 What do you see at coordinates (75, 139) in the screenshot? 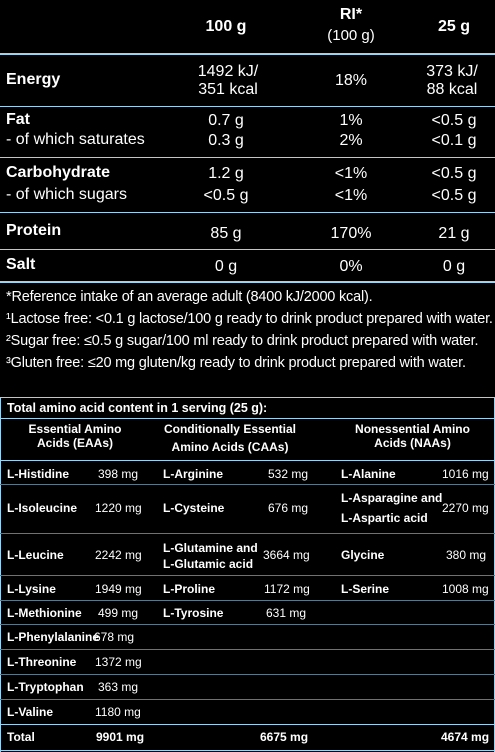
I see `saturates-label: - of which saturates` at bounding box center [75, 139].